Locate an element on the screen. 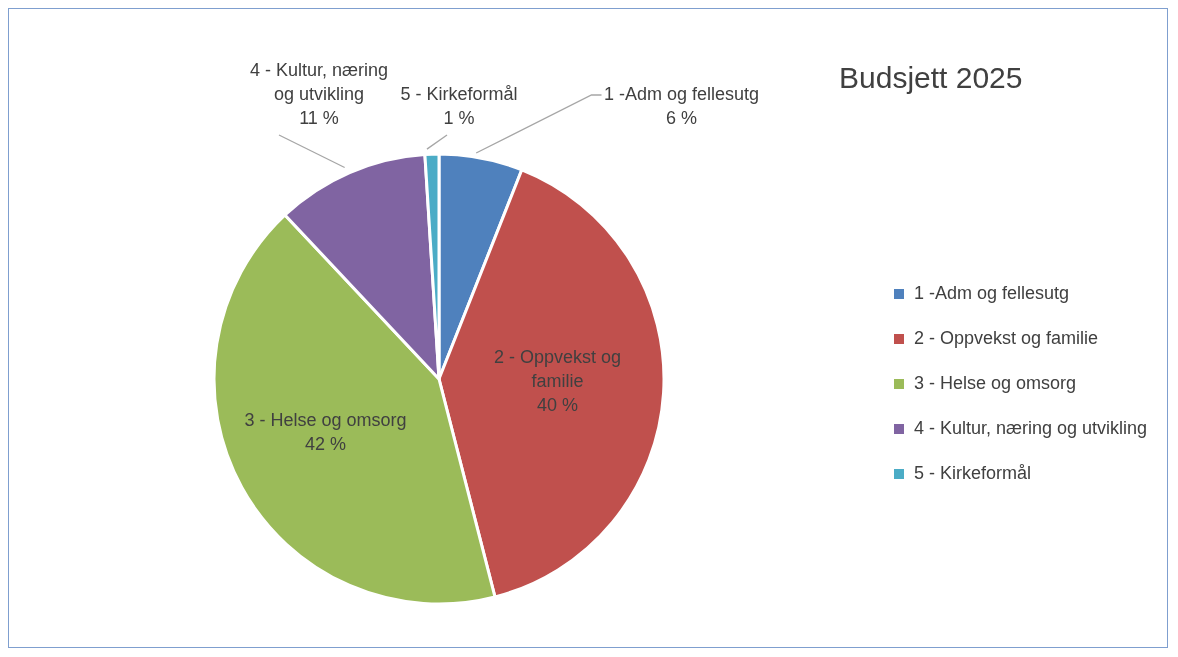 The width and height of the screenshot is (1178, 657). legend-label: 3 - Helse og omsorg is located at coordinates (994, 383).